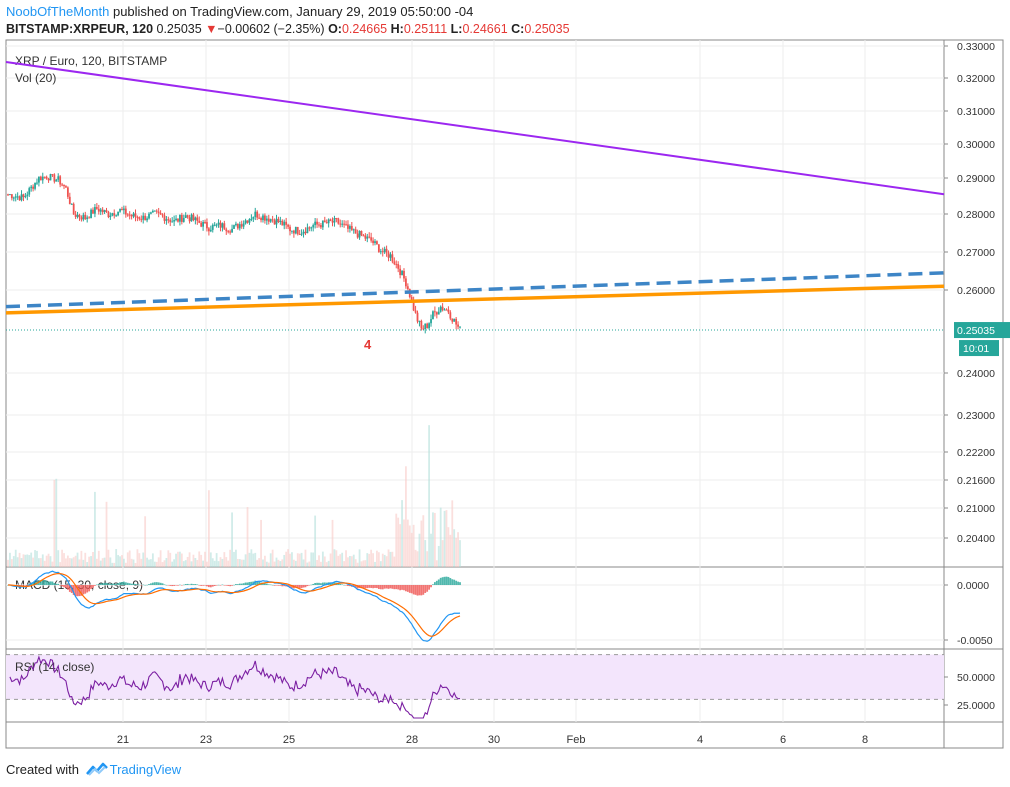 The height and width of the screenshot is (787, 1010). What do you see at coordinates (58, 11) in the screenshot?
I see `author-link: NoobOfTheMonth` at bounding box center [58, 11].